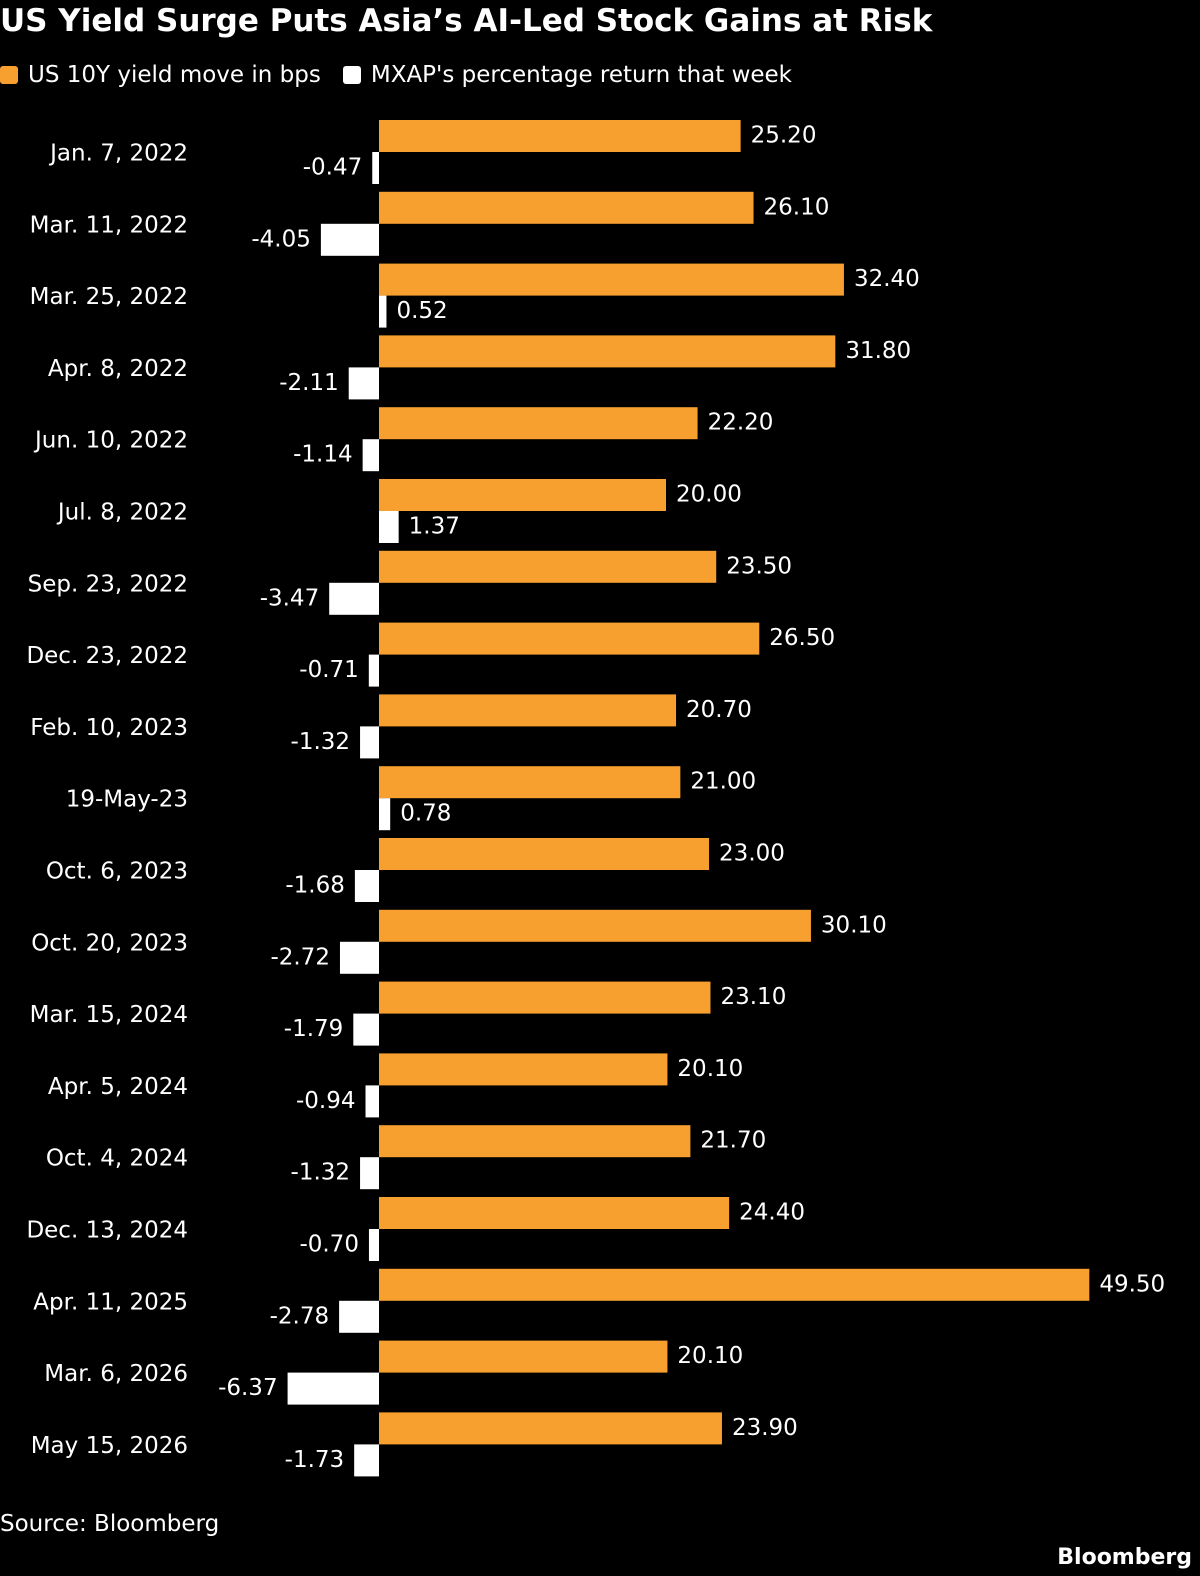  I want to click on category-label: 19-May-23, so click(127, 800).